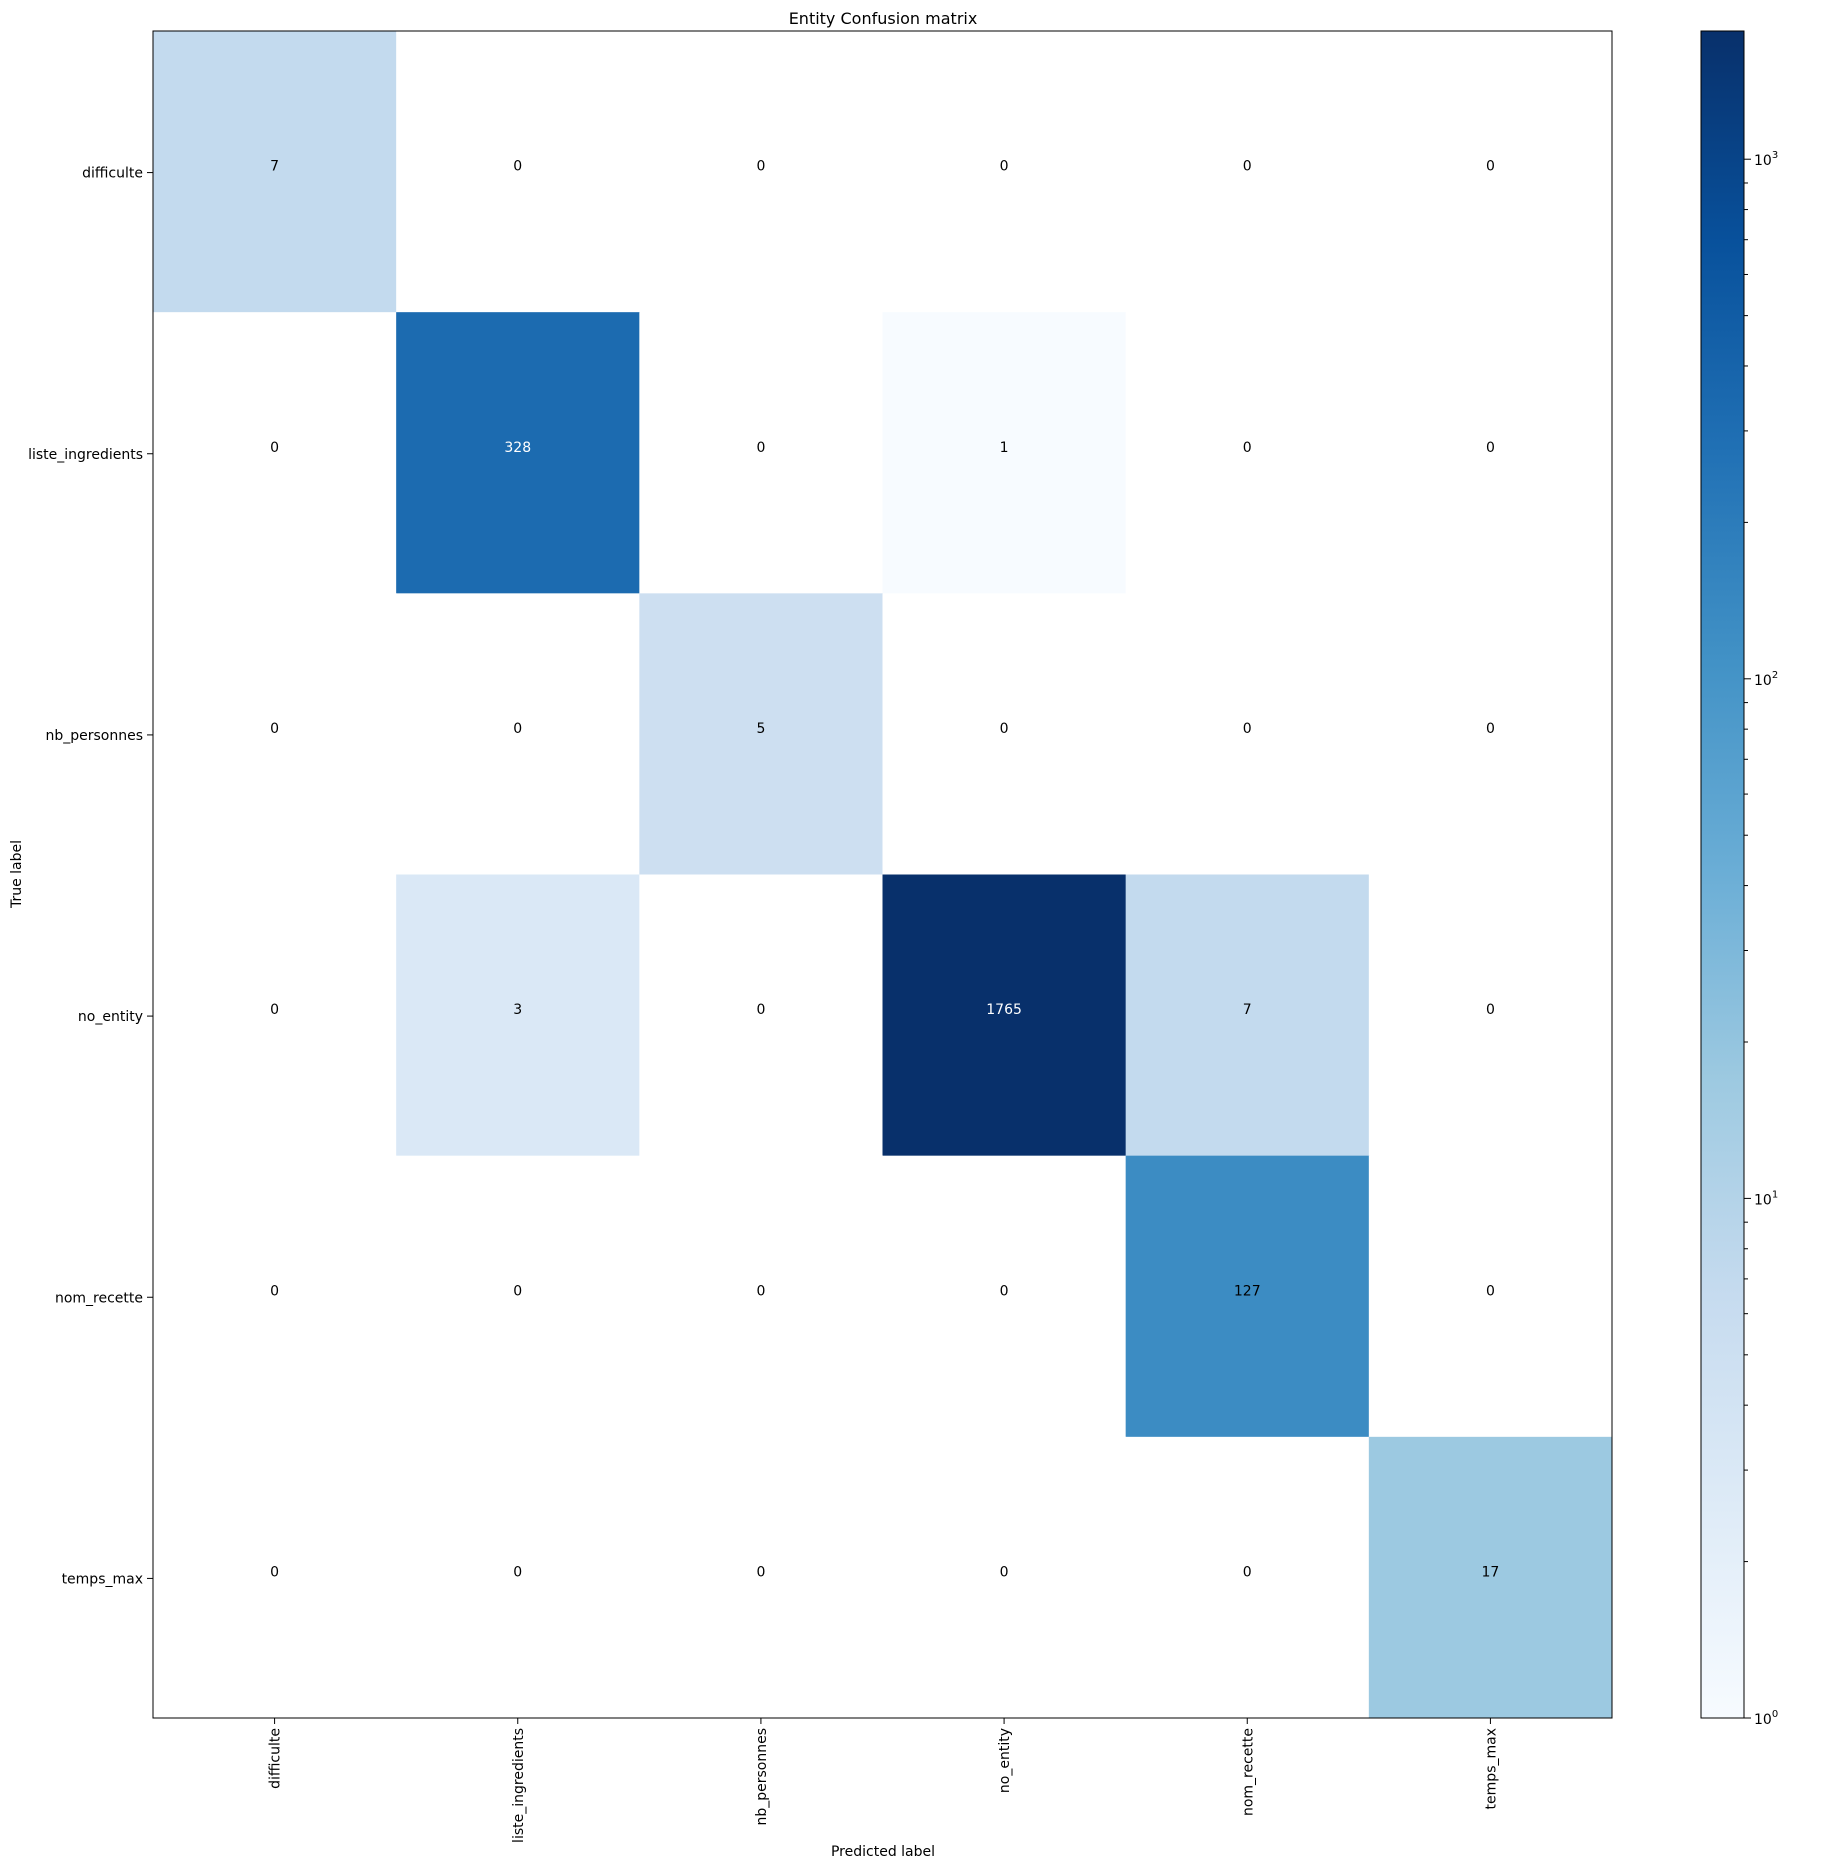 The image size is (1825, 1867). I want to click on cell-value-label: 3, so click(517, 1010).